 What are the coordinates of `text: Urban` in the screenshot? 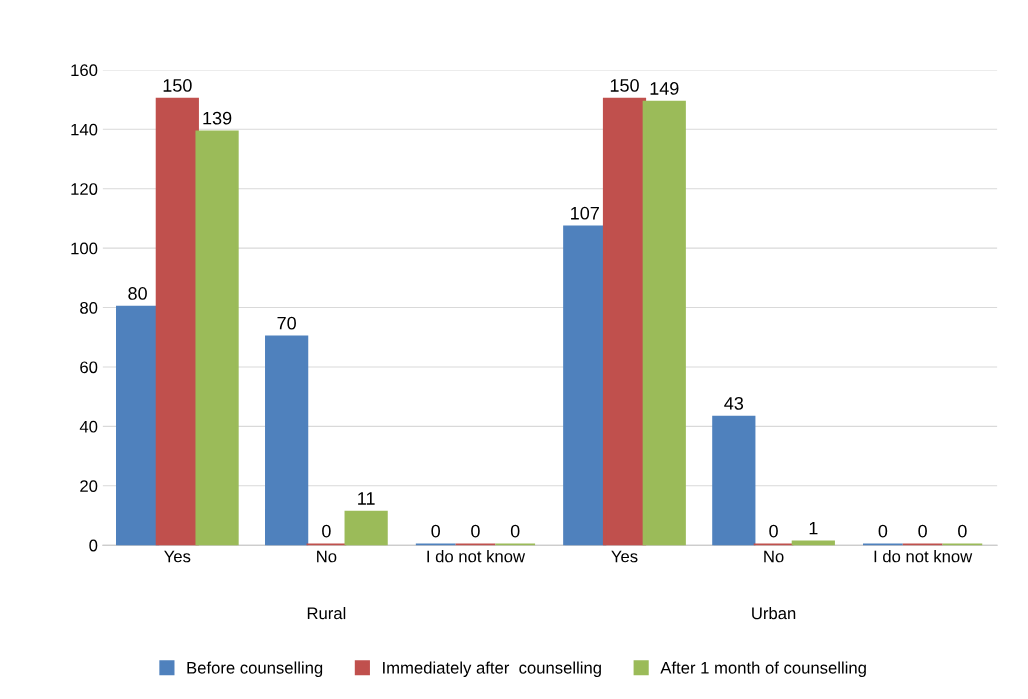 It's located at (774, 613).